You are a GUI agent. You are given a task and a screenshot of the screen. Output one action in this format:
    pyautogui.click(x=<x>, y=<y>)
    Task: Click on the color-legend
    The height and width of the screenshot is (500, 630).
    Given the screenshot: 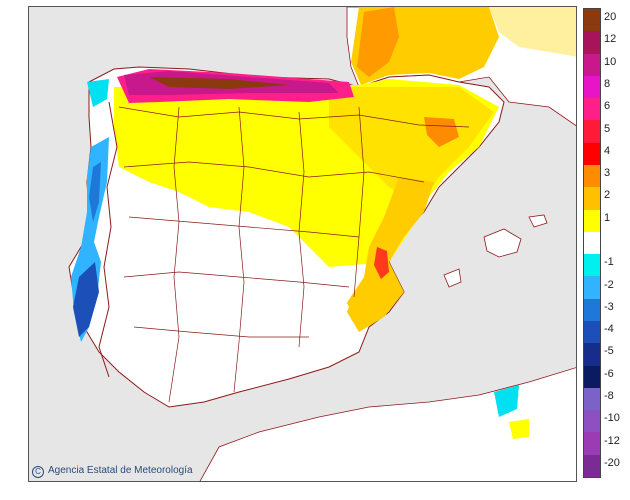 What is the action you would take?
    pyautogui.click(x=592, y=243)
    